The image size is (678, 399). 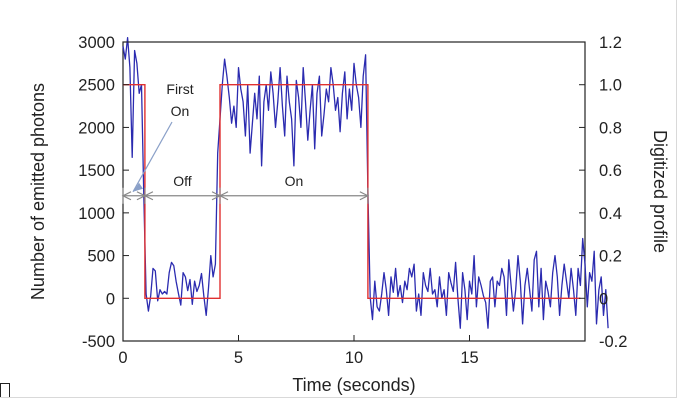 What do you see at coordinates (182, 181) in the screenshot?
I see `annotation-label: Off` at bounding box center [182, 181].